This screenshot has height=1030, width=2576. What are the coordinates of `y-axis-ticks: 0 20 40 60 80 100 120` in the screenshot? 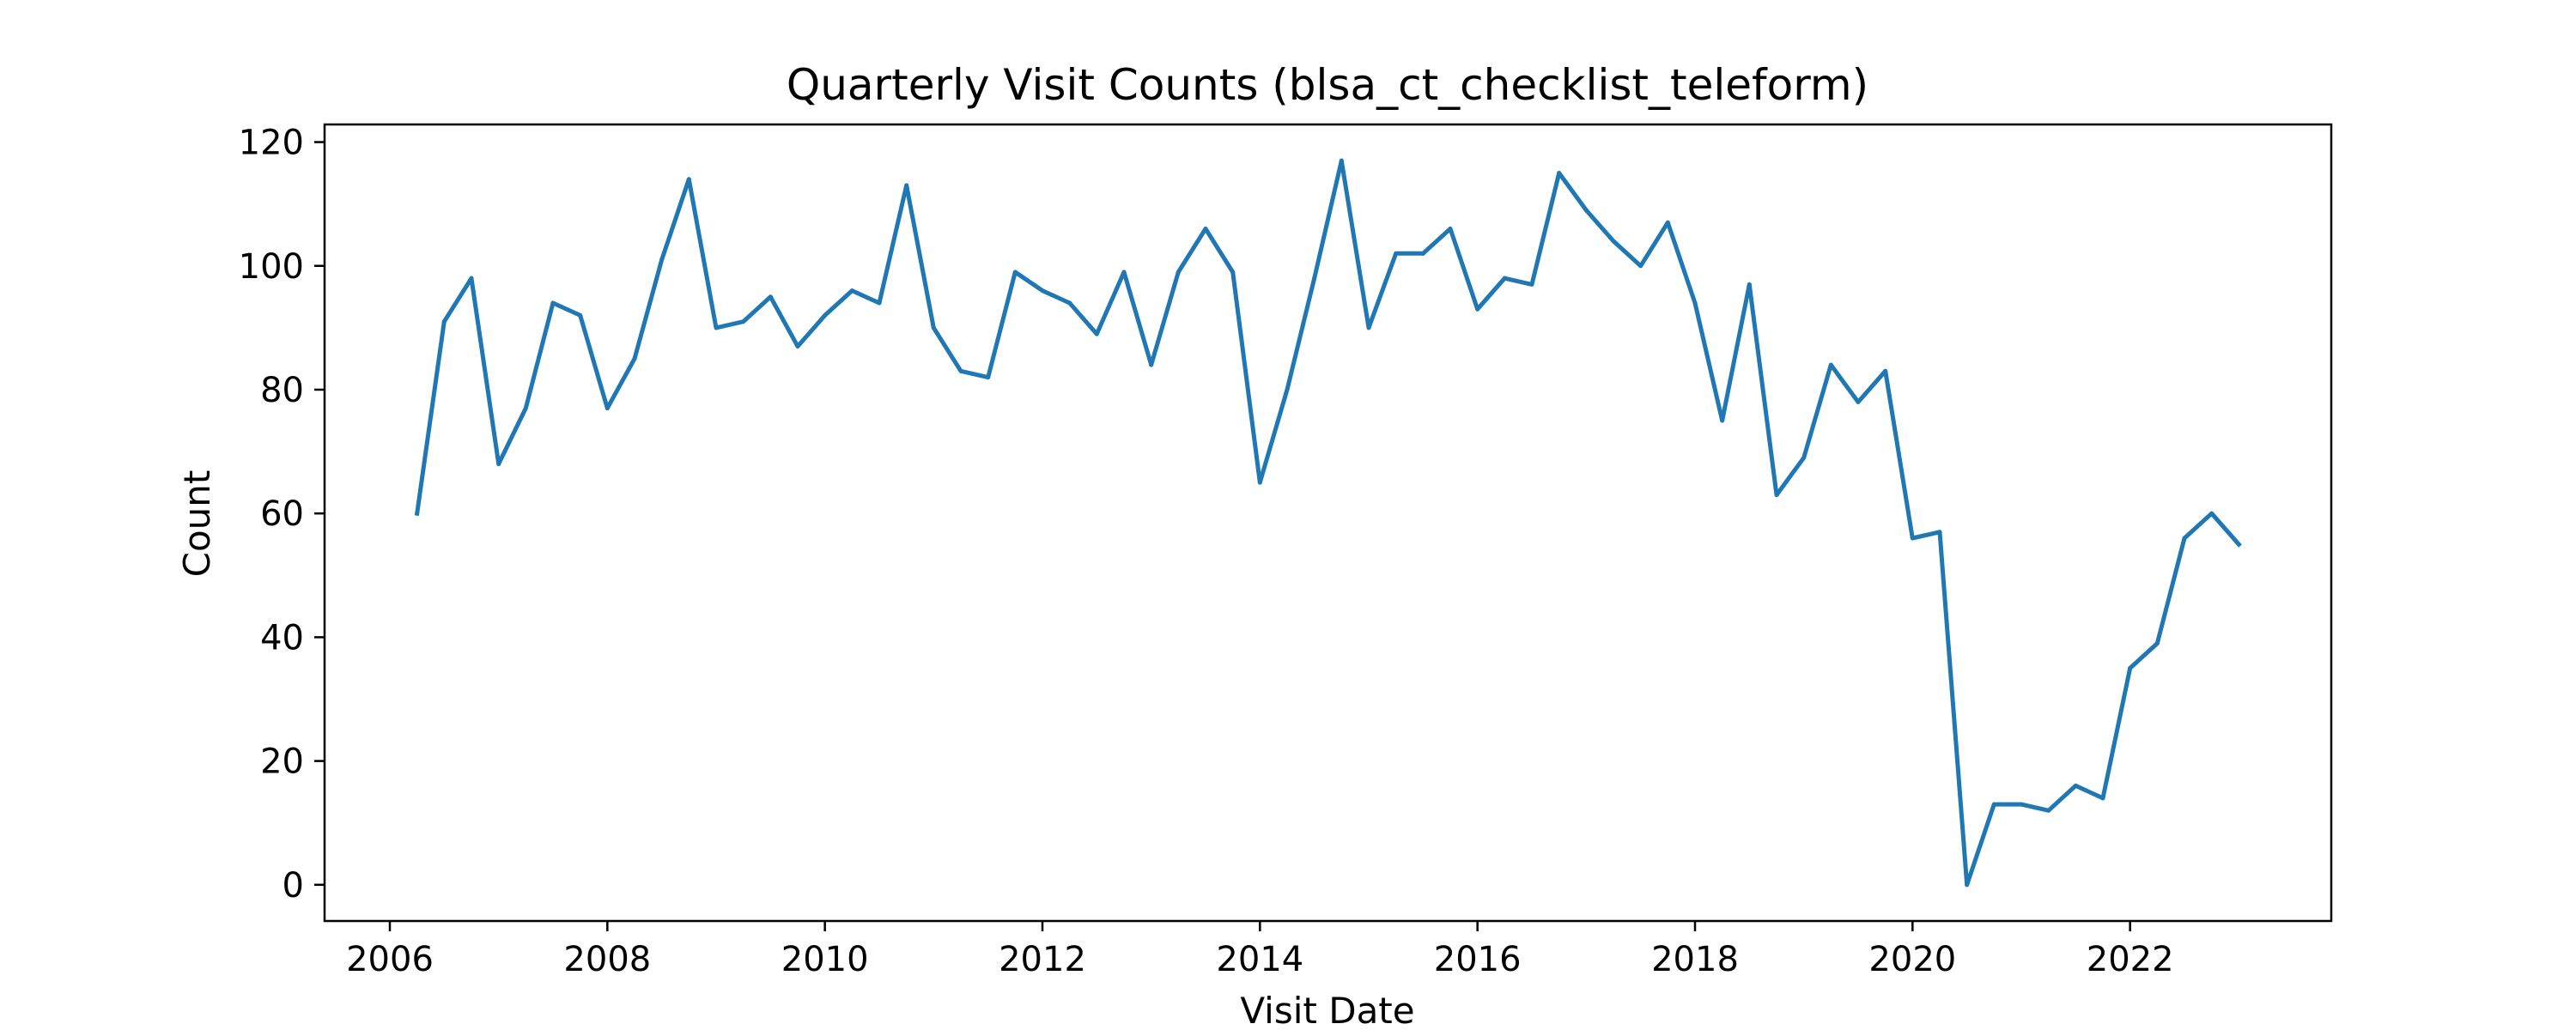 It's located at (282, 515).